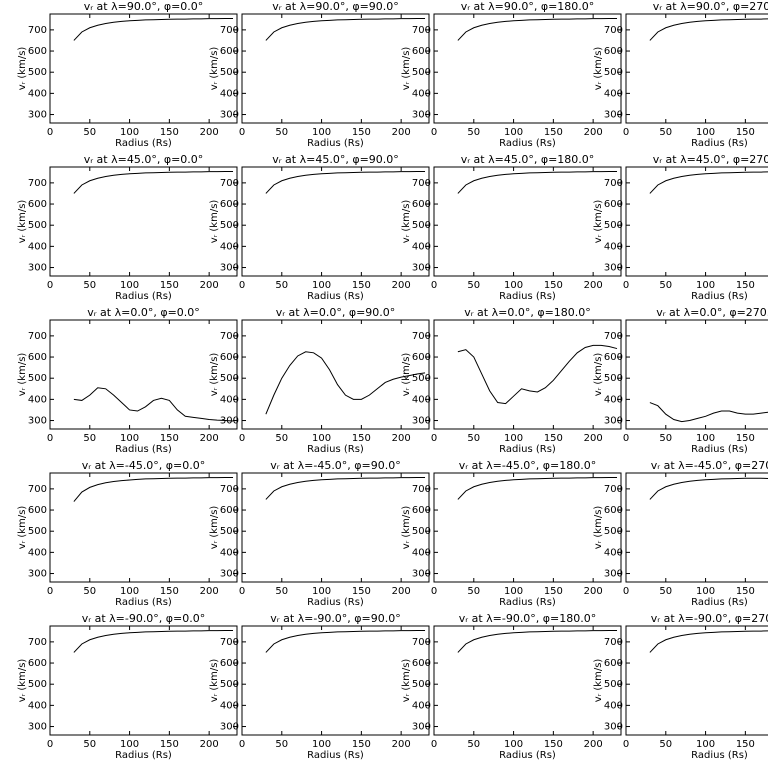 Image resolution: width=768 pixels, height=772 pixels. Describe the element at coordinates (144, 618) in the screenshot. I see `chart-title: vᵣ at λ=-90.0°, φ=0.0°` at that location.